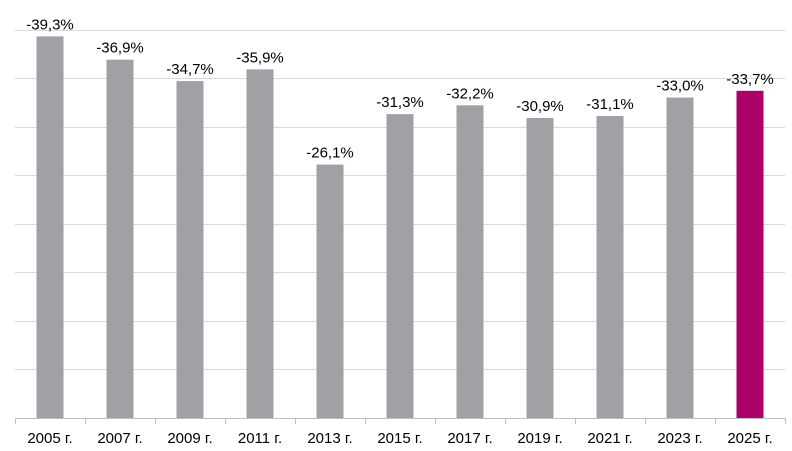 This screenshot has width=792, height=451. I want to click on data-label: -32,2%, so click(470, 93).